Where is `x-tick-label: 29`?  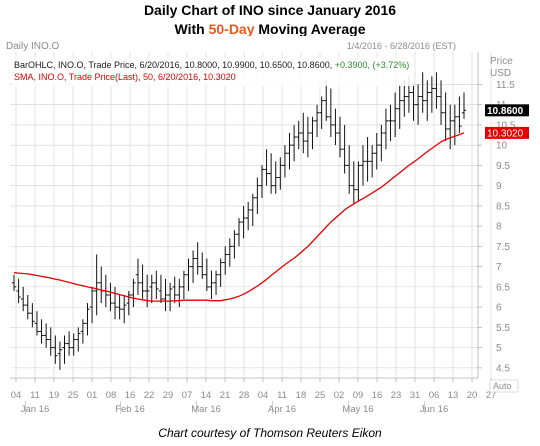 x-tick-label: 29 is located at coordinates (168, 395).